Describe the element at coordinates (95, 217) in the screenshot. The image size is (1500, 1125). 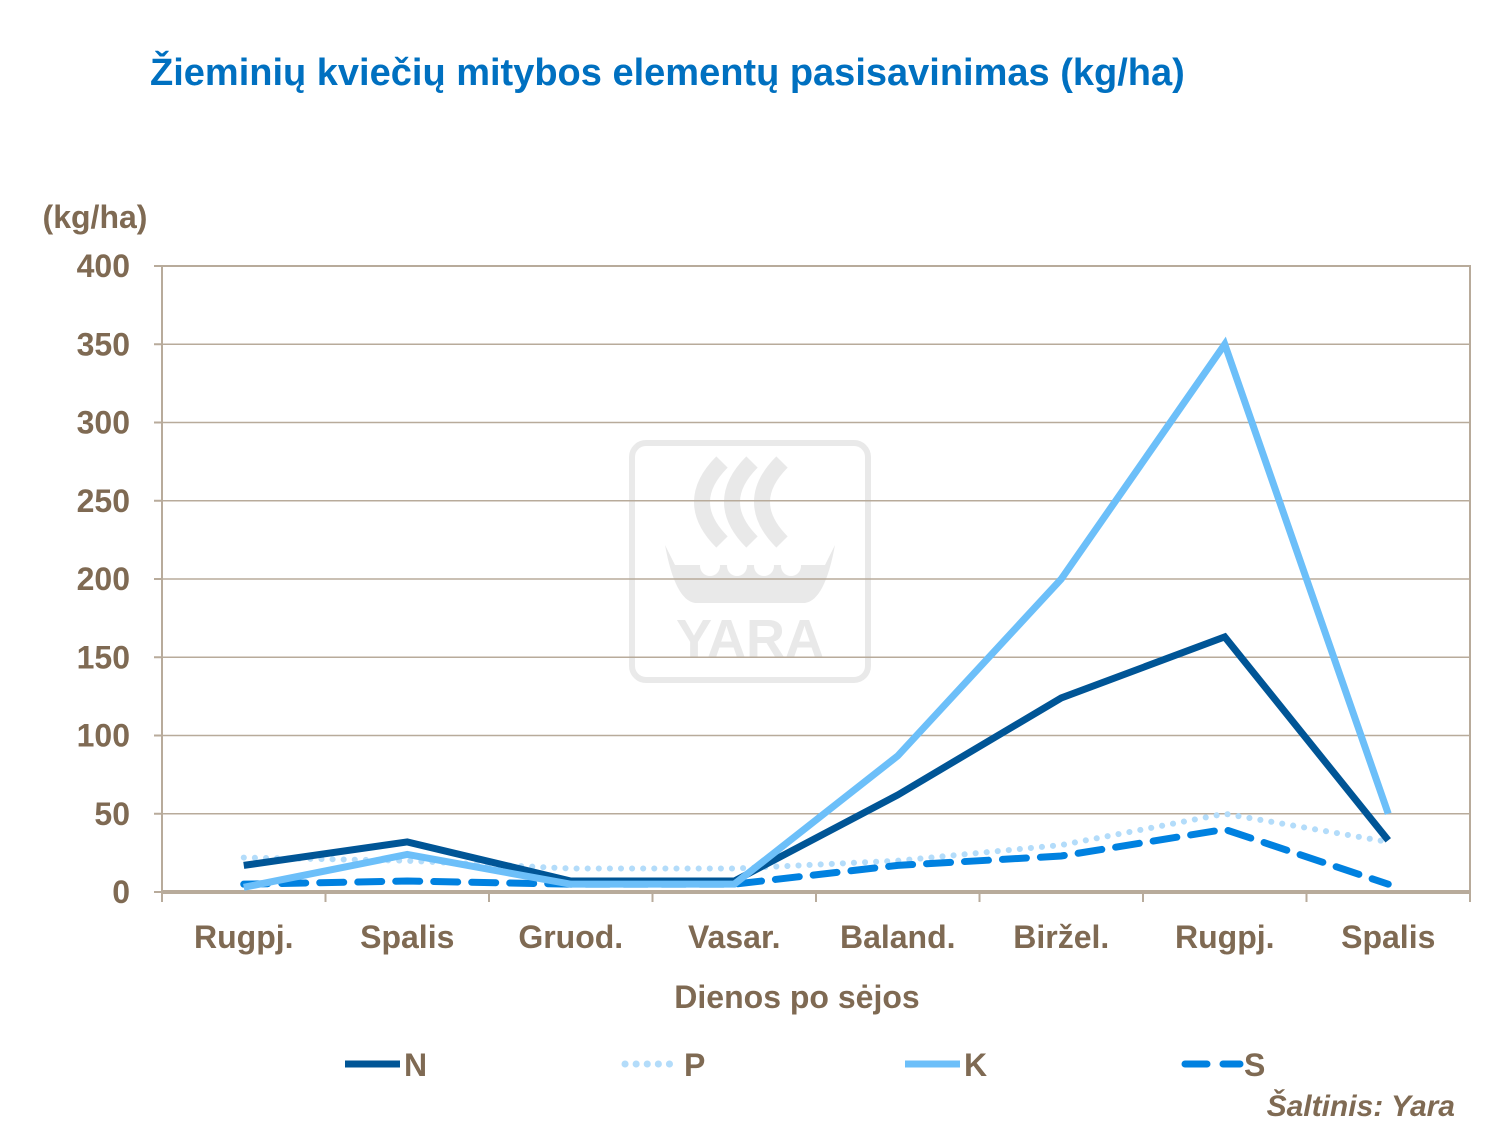
I see `y-axis-label: (kg/ha)` at that location.